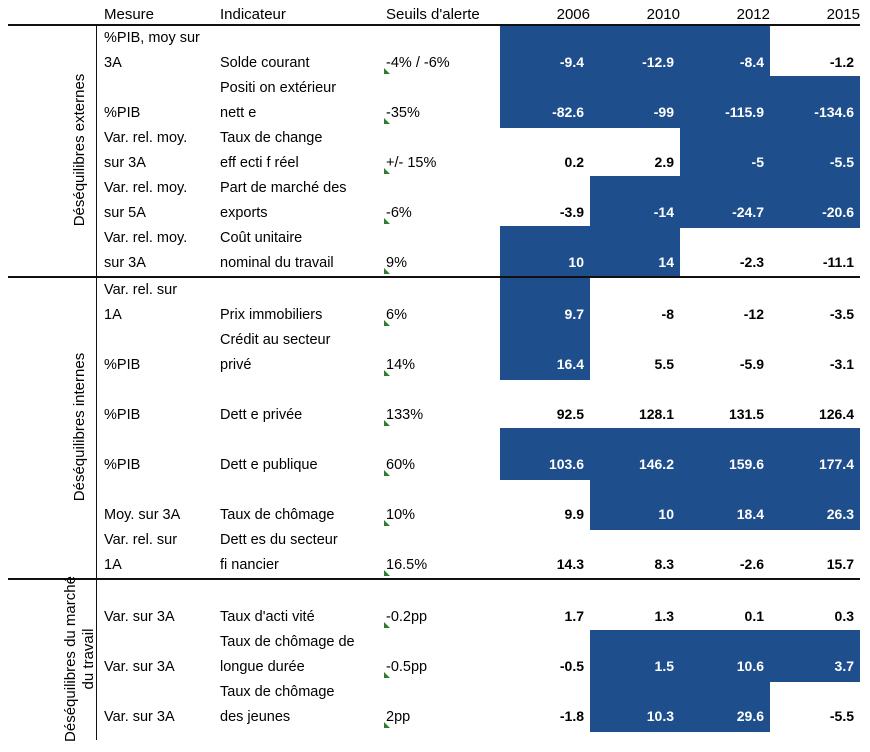 The height and width of the screenshot is (752, 870). I want to click on value-cell-2006: -9.4, so click(545, 52).